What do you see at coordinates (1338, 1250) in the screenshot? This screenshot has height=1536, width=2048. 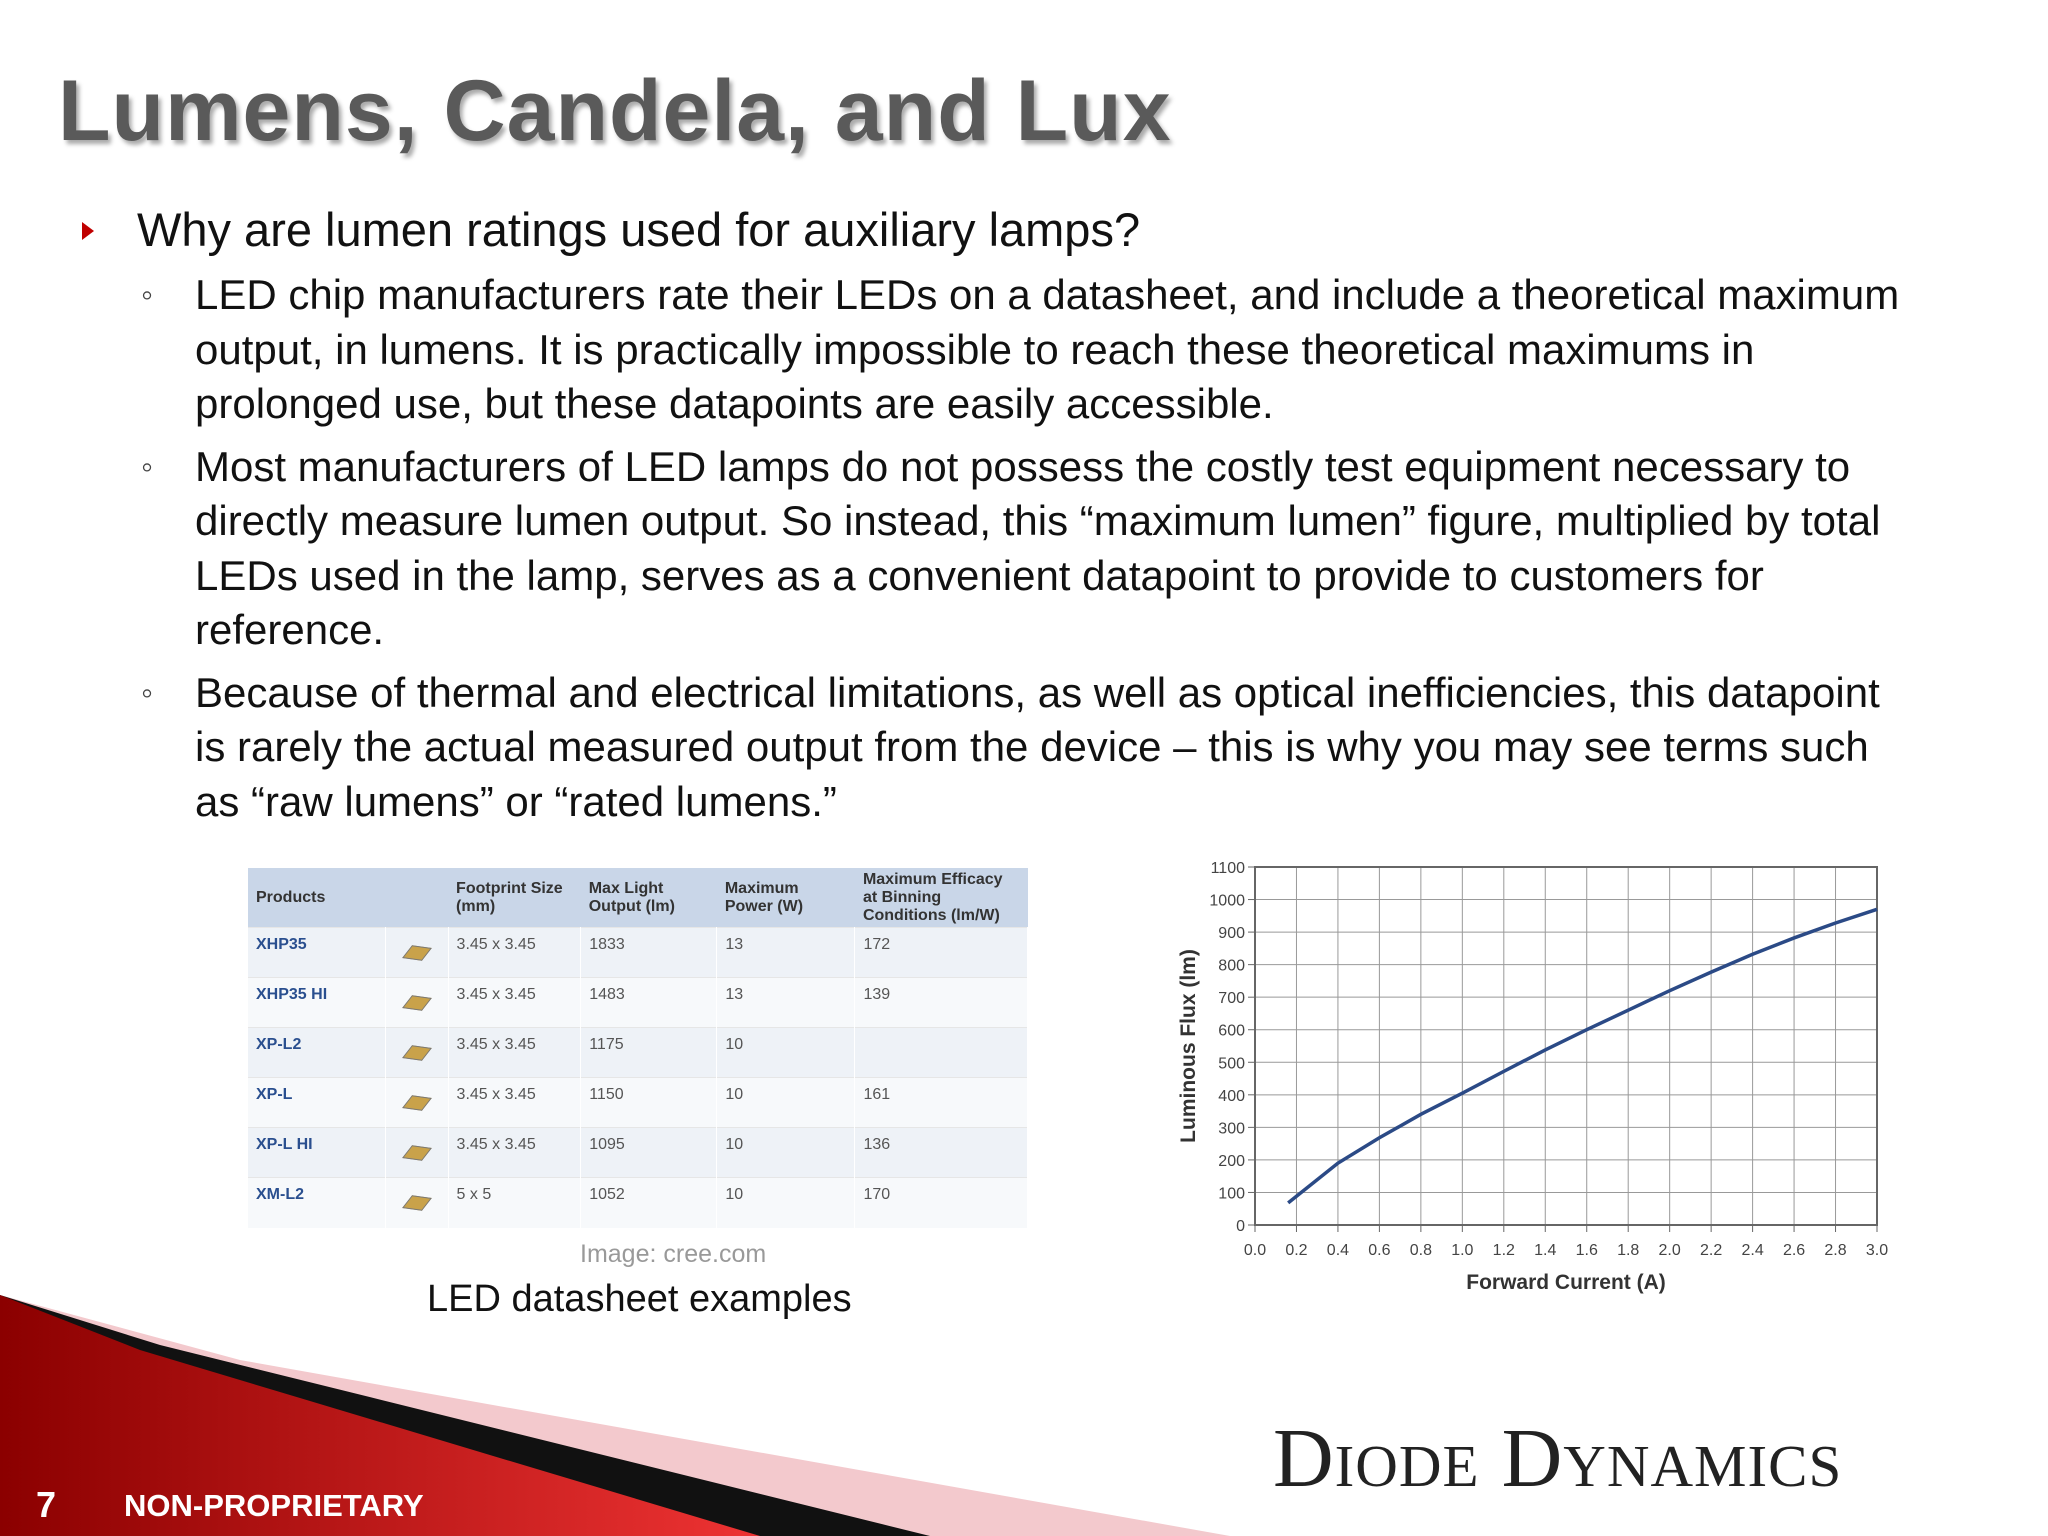 I see `x-tick-label: 0.4` at bounding box center [1338, 1250].